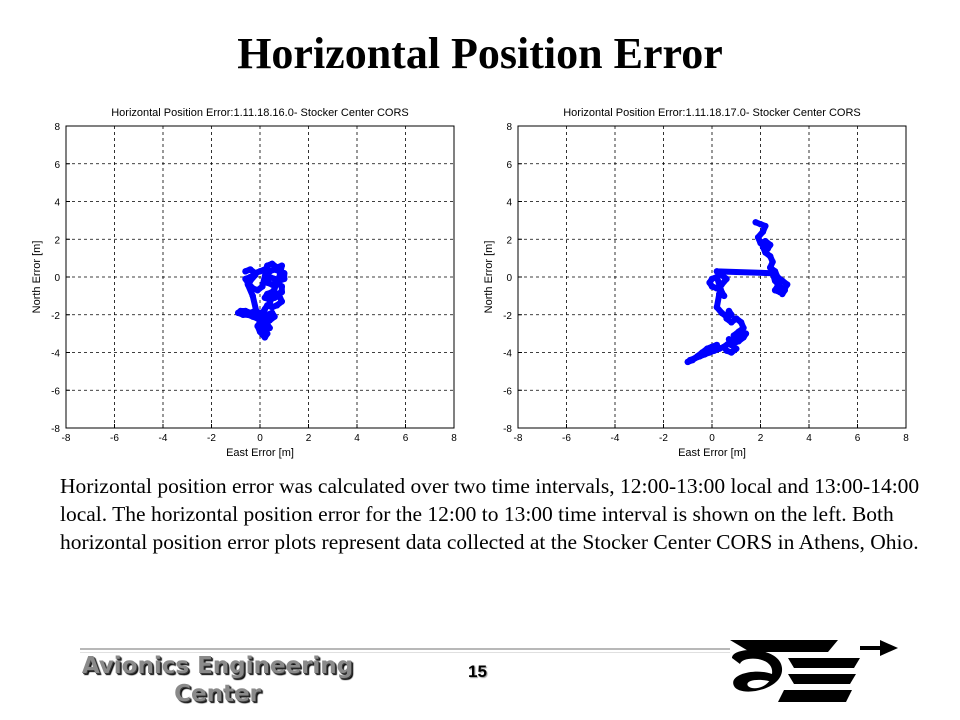 This screenshot has height=720, width=960. What do you see at coordinates (814, 671) in the screenshot?
I see `ae-logo-icon` at bounding box center [814, 671].